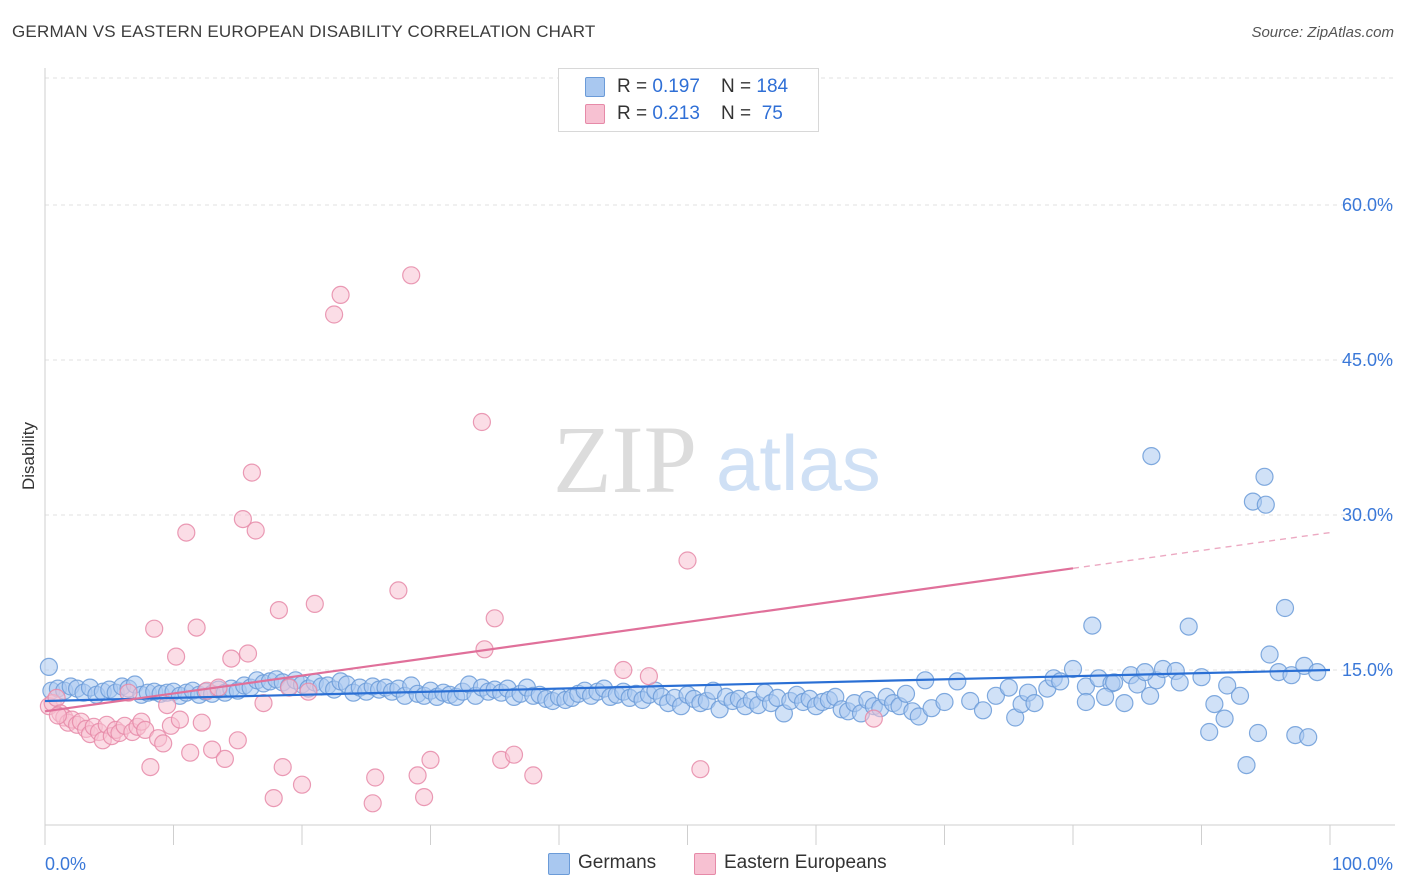 This screenshot has height=892, width=1406. What do you see at coordinates (805, 862) in the screenshot?
I see `bottom-legend-label-eastern-europeans: Eastern Europeans` at bounding box center [805, 862].